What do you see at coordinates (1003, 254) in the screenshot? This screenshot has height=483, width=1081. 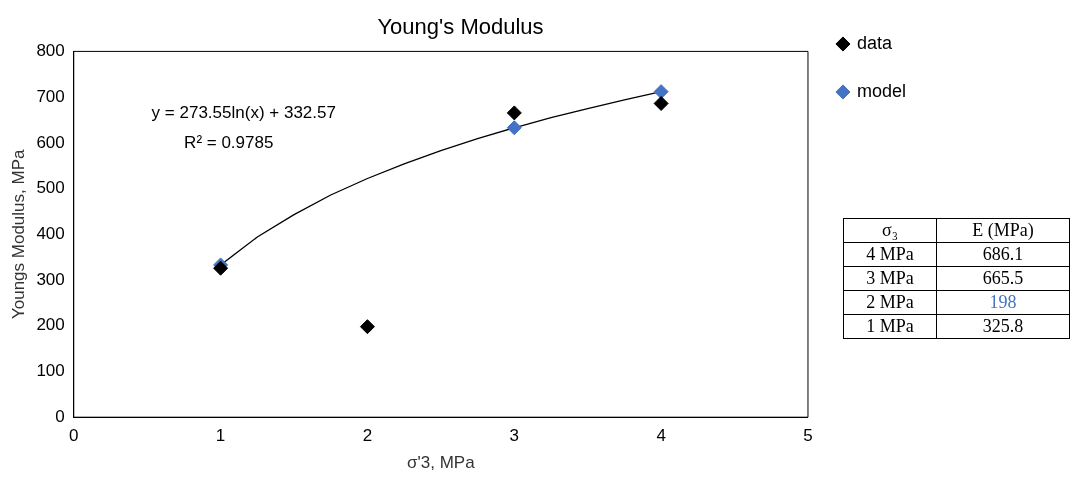 I see `text: 686.1` at bounding box center [1003, 254].